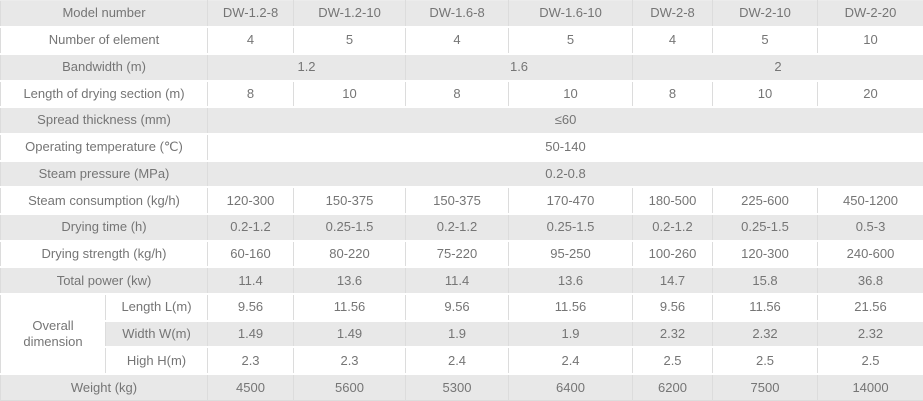 This screenshot has width=923, height=401. Describe the element at coordinates (673, 14) in the screenshot. I see `model-header-cell: DW-2-8` at that location.